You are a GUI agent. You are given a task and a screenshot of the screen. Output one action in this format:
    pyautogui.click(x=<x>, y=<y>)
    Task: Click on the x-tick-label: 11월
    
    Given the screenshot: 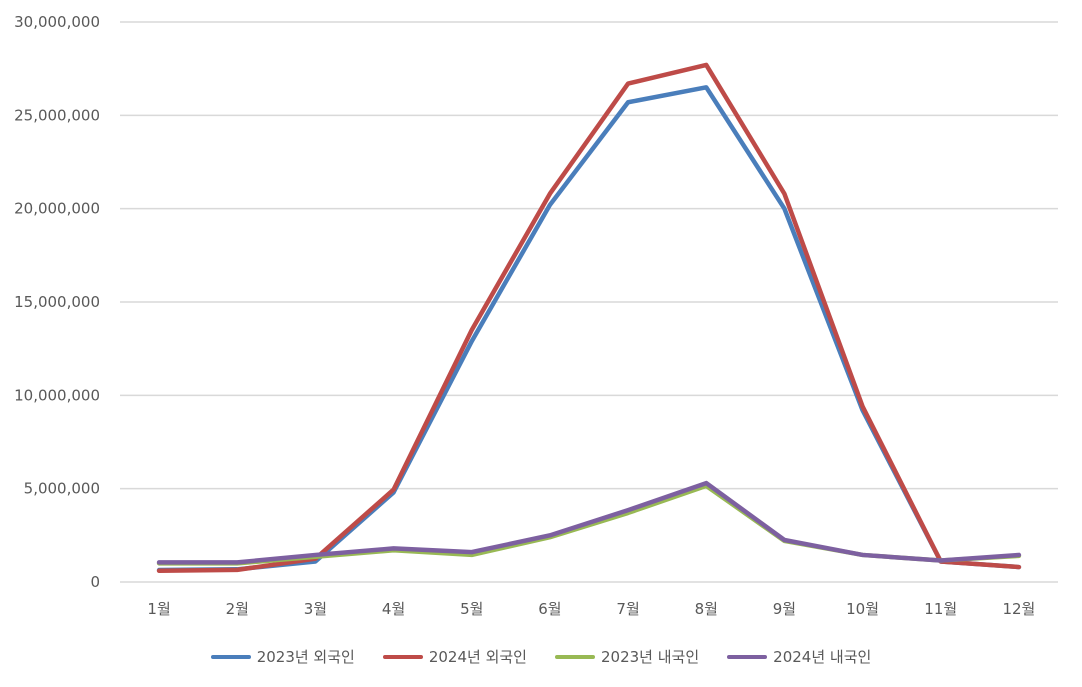 What is the action you would take?
    pyautogui.click(x=940, y=609)
    